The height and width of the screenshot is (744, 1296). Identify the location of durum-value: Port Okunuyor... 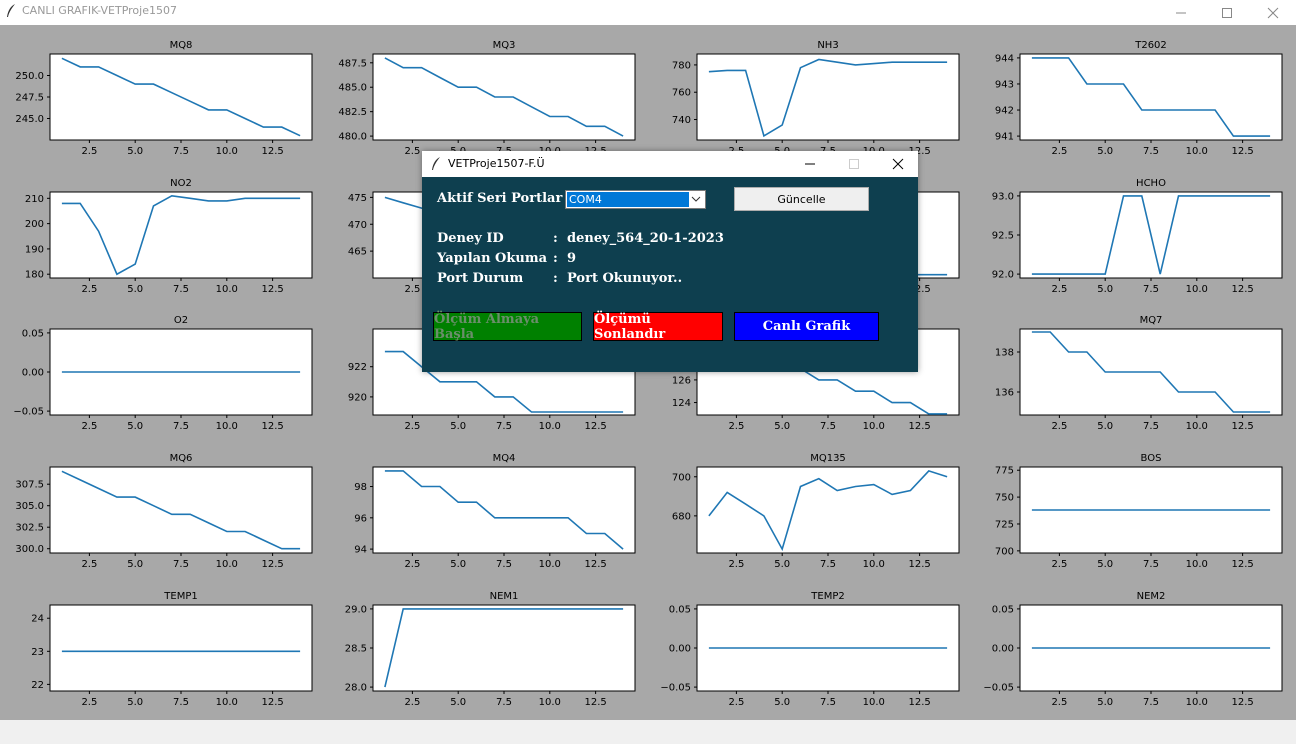
(625, 278).